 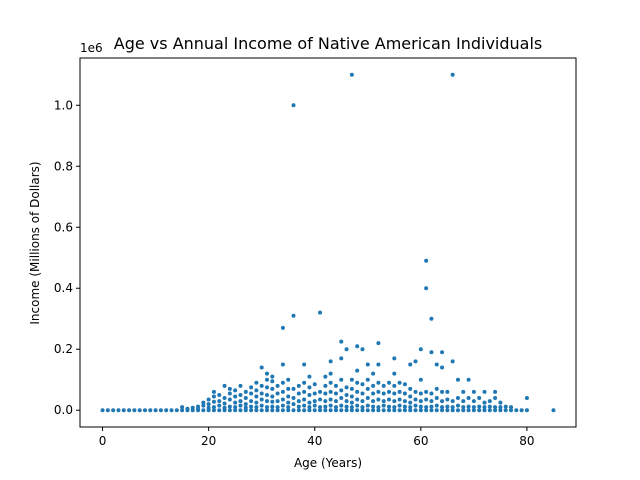 I want to click on x-tick-label: 20, so click(x=208, y=441).